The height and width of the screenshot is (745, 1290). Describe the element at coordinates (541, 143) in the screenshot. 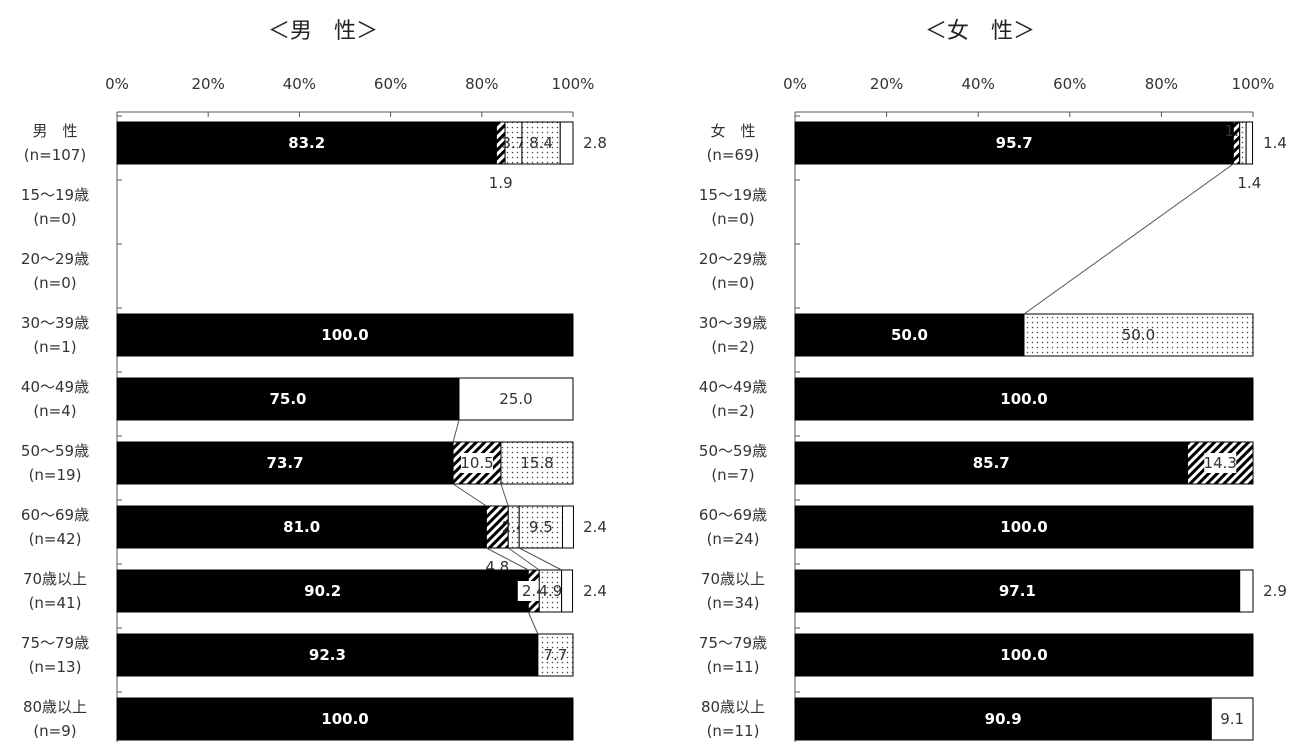

I see `data-label: 8.4` at that location.